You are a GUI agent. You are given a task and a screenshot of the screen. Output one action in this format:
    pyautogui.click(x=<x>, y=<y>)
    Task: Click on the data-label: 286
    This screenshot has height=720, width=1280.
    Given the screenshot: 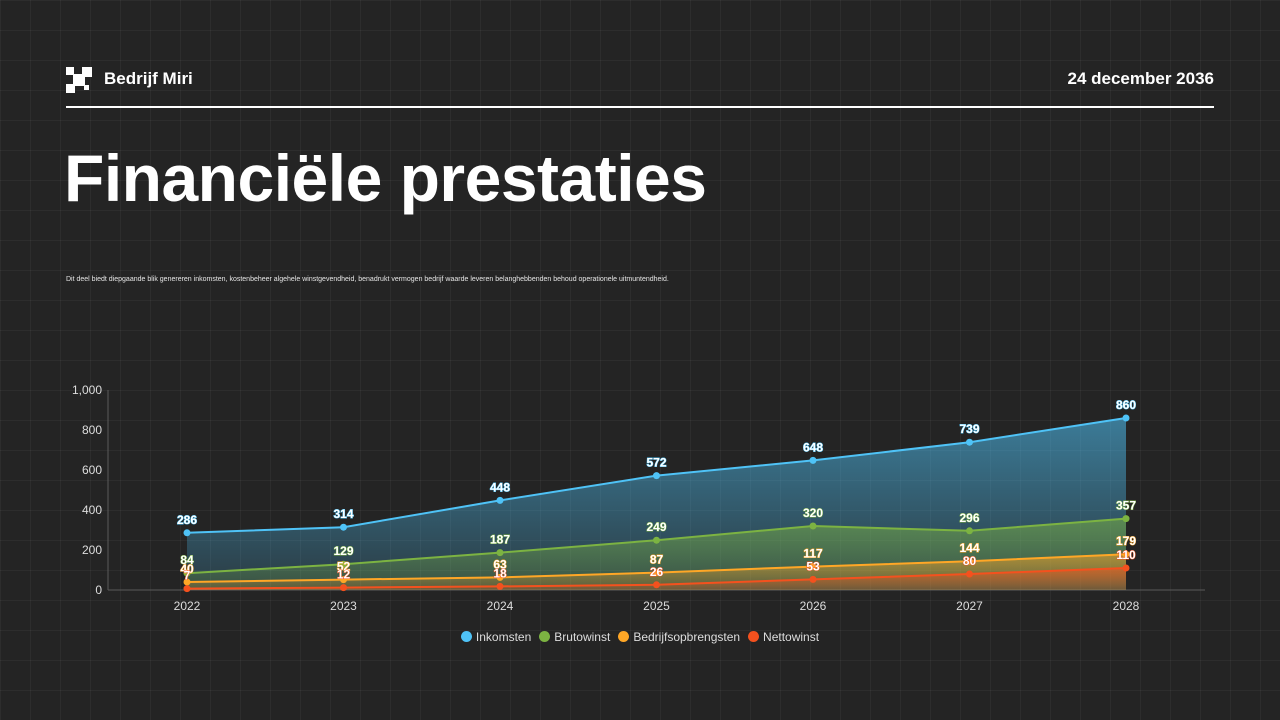 What is the action you would take?
    pyautogui.click(x=187, y=520)
    